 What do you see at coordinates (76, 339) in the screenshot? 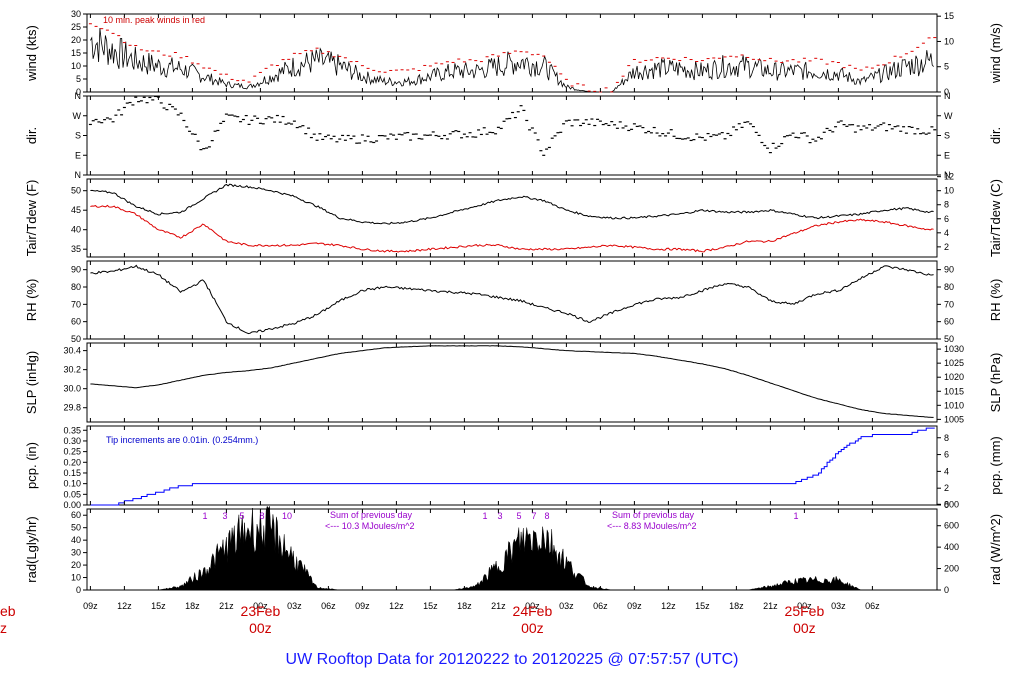
I see `y-tick-label: 50` at bounding box center [76, 339].